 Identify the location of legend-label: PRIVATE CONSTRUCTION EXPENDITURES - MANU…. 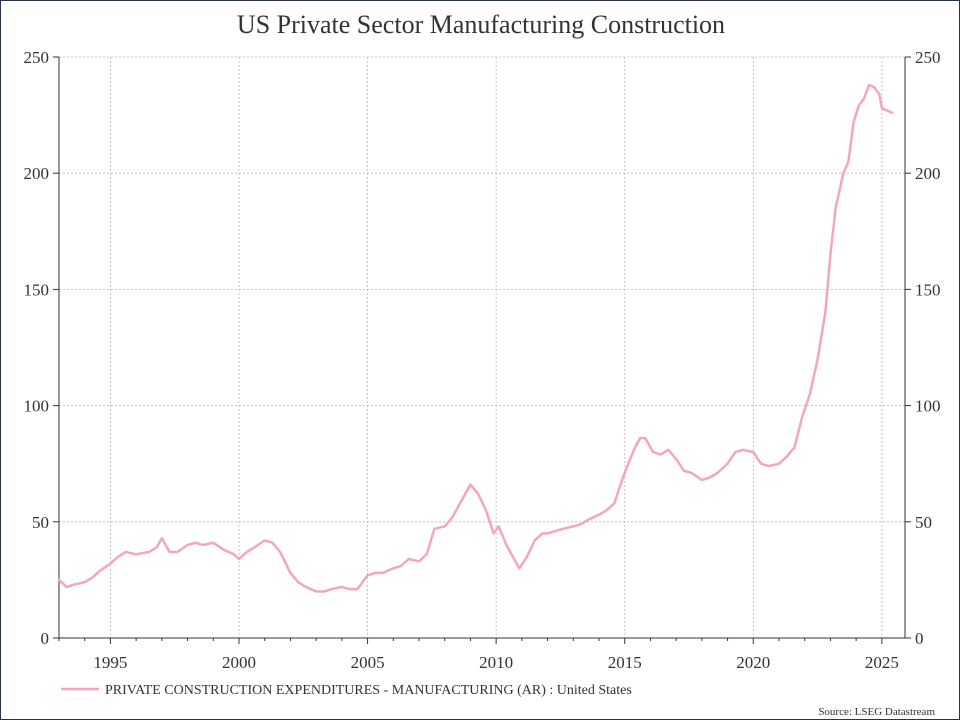
(368, 690).